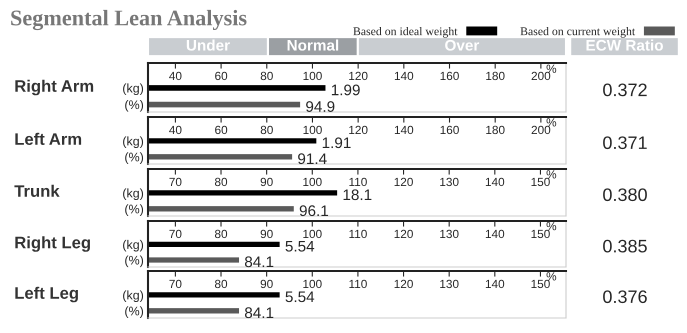 This screenshot has height=333, width=687. Describe the element at coordinates (129, 20) in the screenshot. I see `chart-title: Segmental Lean Analysis` at that location.